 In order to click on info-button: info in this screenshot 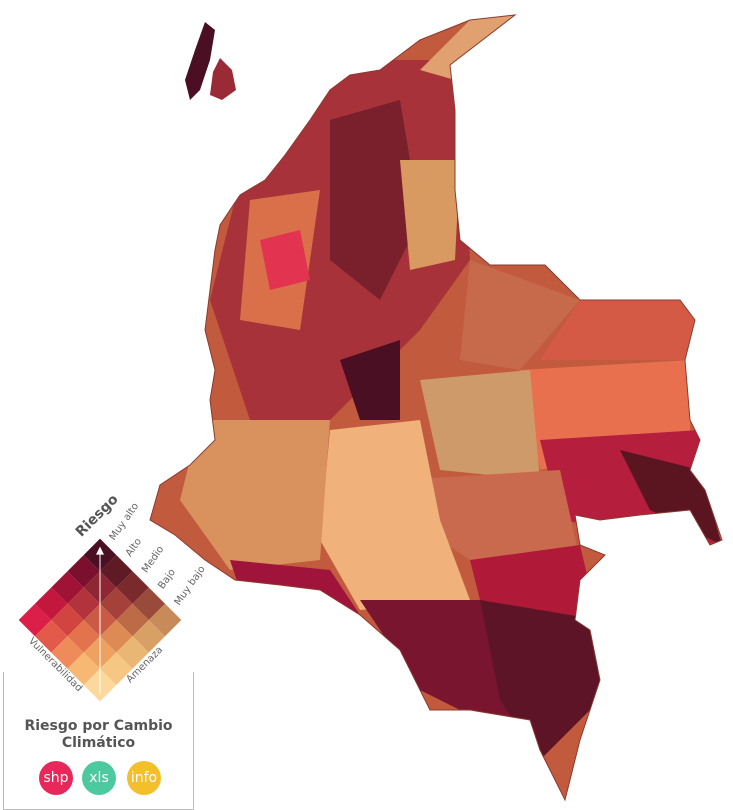, I will do `click(144, 778)`.